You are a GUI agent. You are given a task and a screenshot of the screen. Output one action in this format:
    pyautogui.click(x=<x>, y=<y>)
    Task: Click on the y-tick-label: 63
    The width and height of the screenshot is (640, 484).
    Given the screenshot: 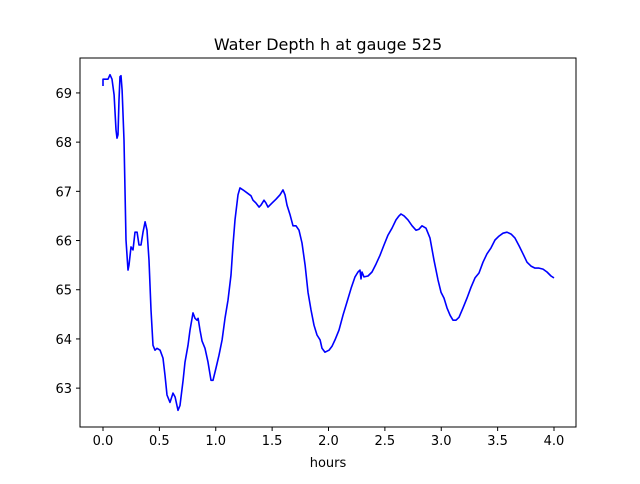 What is the action you would take?
    pyautogui.click(x=63, y=389)
    